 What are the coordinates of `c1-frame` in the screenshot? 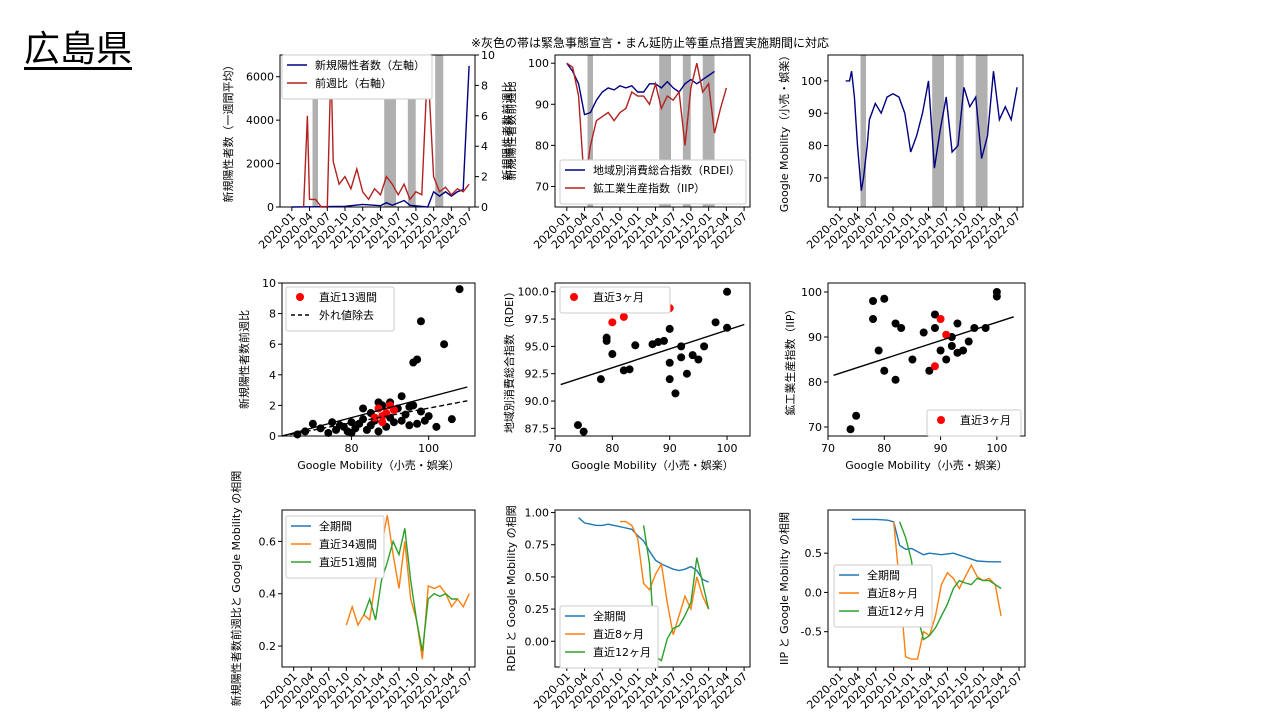 It's located at (378, 588).